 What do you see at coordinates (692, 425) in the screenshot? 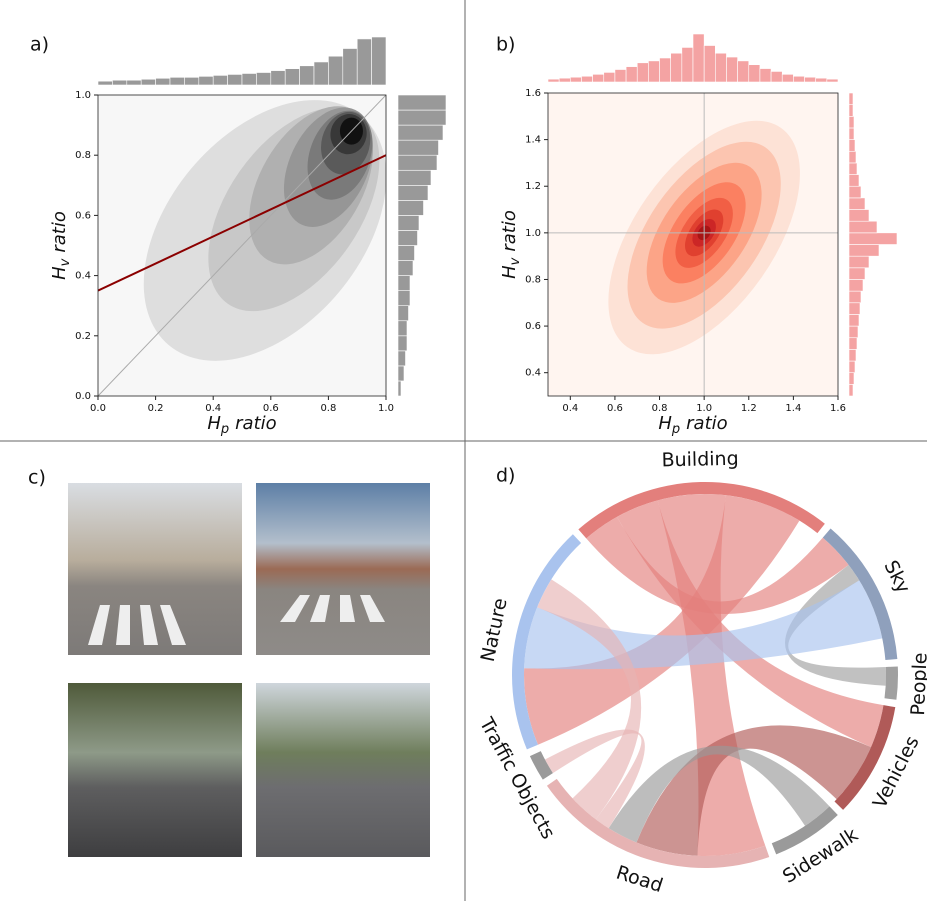
I see `axis-label: Hp ratio` at bounding box center [692, 425].